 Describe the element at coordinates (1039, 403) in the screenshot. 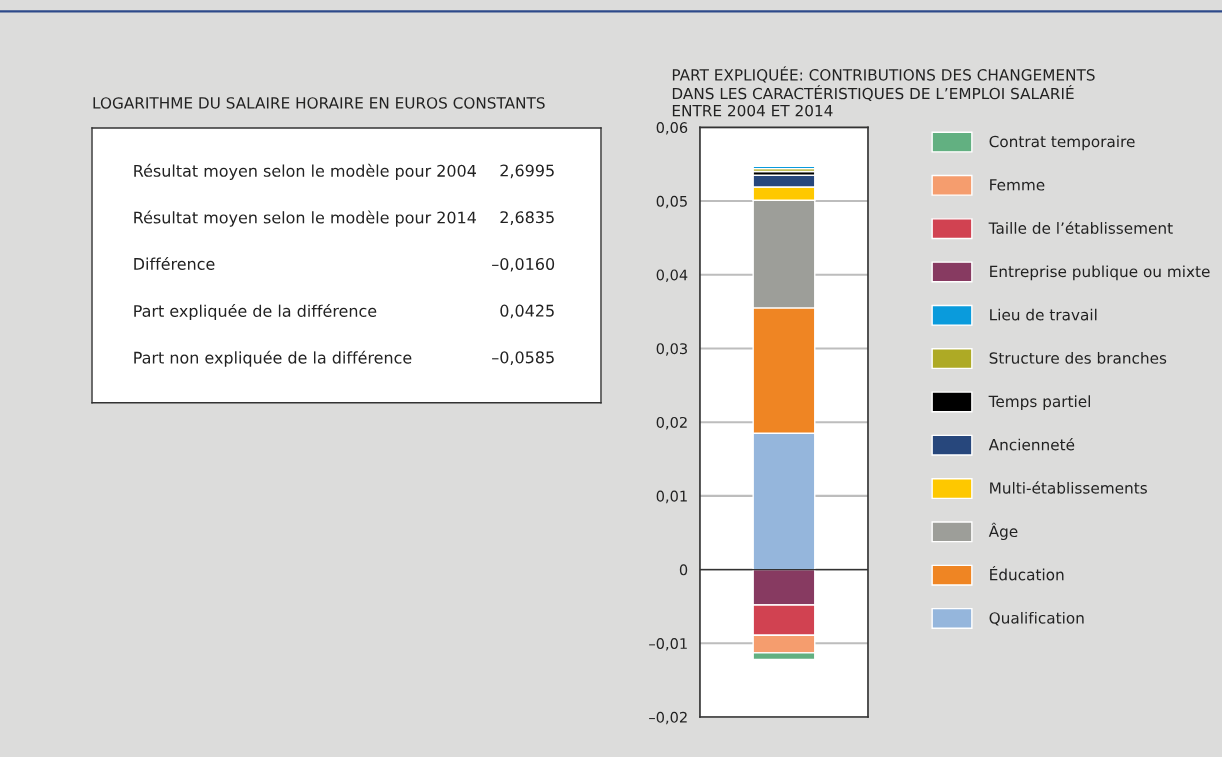

I see `legend-label: Temps partiel` at that location.